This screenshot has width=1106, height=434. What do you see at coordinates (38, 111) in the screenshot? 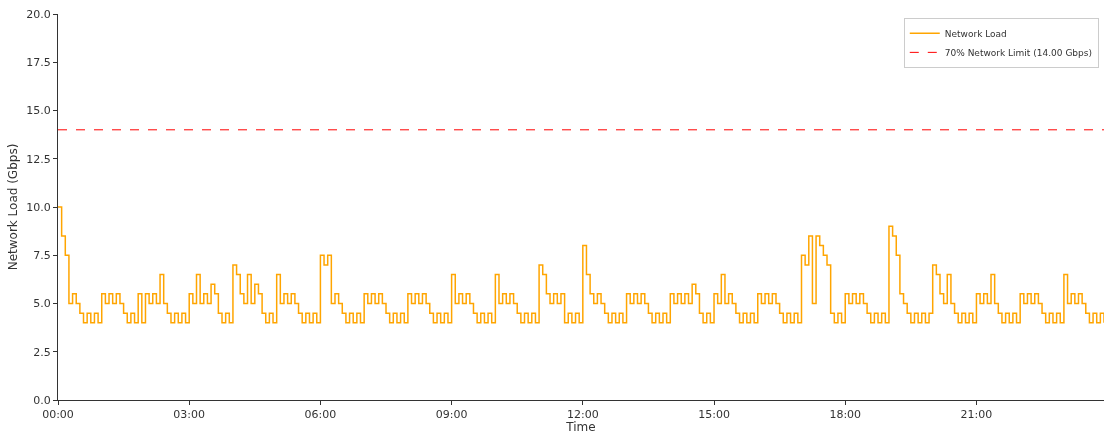
I see `y-tick-label: 15.0` at bounding box center [38, 111].